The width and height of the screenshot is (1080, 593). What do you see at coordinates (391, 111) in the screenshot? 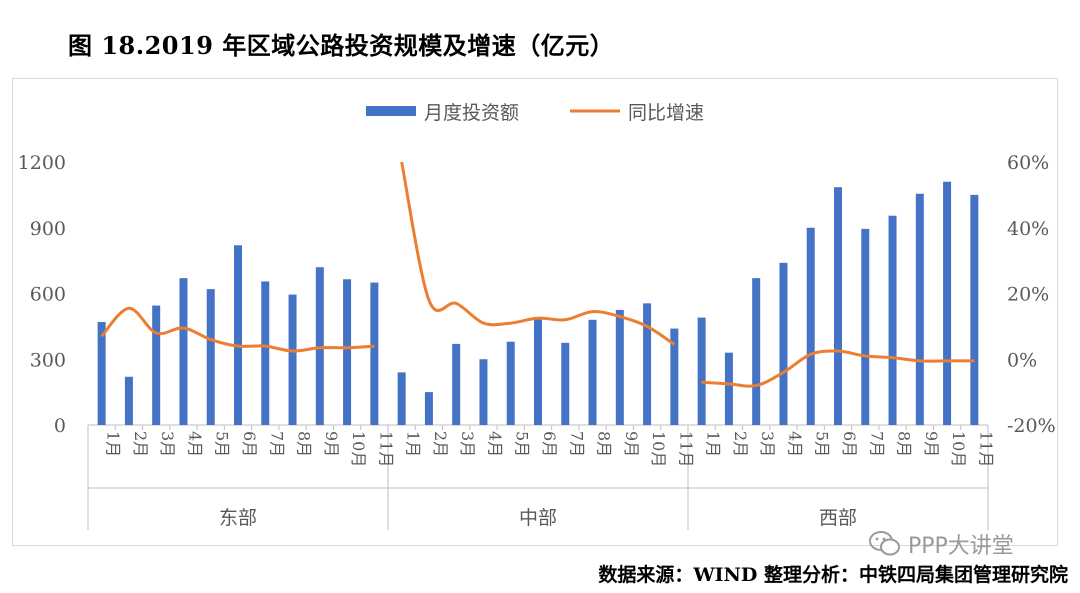
I see `legend-bar-swatch` at bounding box center [391, 111].